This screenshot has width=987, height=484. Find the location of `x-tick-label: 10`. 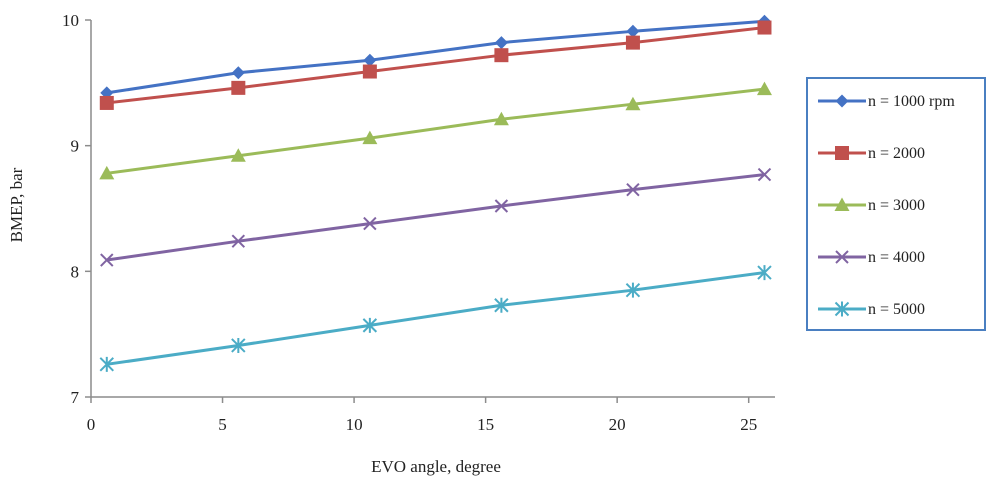

x-tick-label: 10 is located at coordinates (354, 424).